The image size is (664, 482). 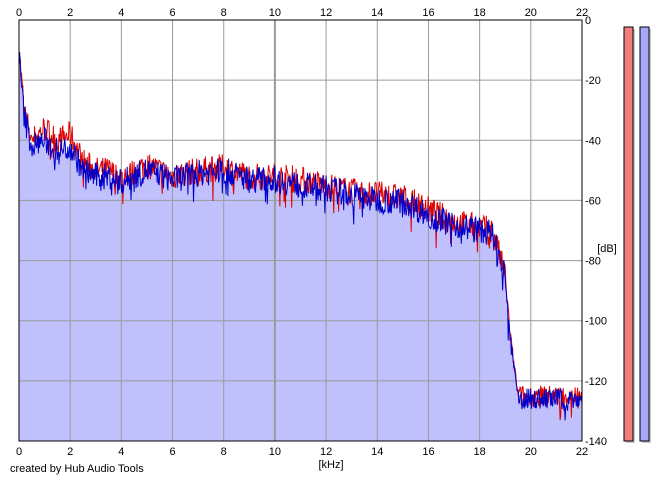 I want to click on y-tick-label: 0, so click(x=588, y=21).